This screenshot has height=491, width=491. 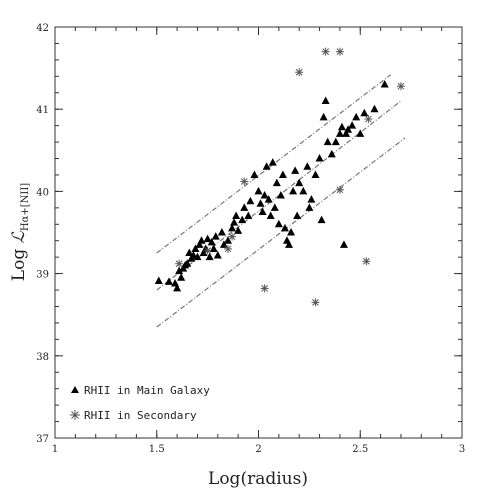 I want to click on y-axis-title-main: Log, so click(x=19, y=262).